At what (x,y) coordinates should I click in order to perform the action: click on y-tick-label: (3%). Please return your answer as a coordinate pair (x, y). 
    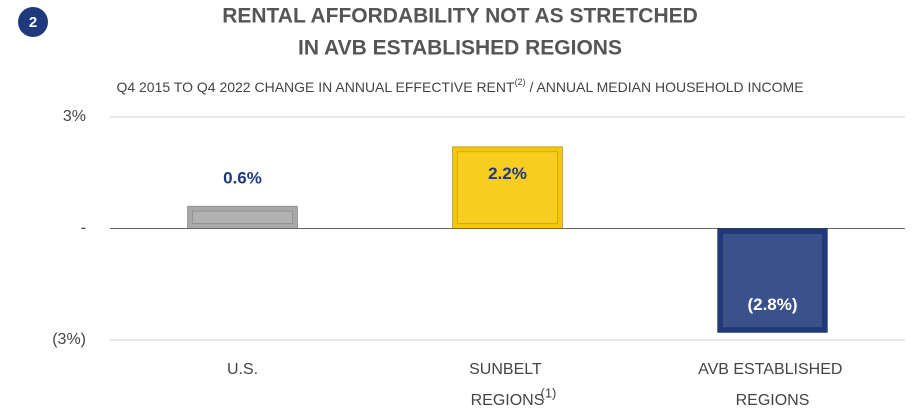
    Looking at the image, I should click on (69, 339).